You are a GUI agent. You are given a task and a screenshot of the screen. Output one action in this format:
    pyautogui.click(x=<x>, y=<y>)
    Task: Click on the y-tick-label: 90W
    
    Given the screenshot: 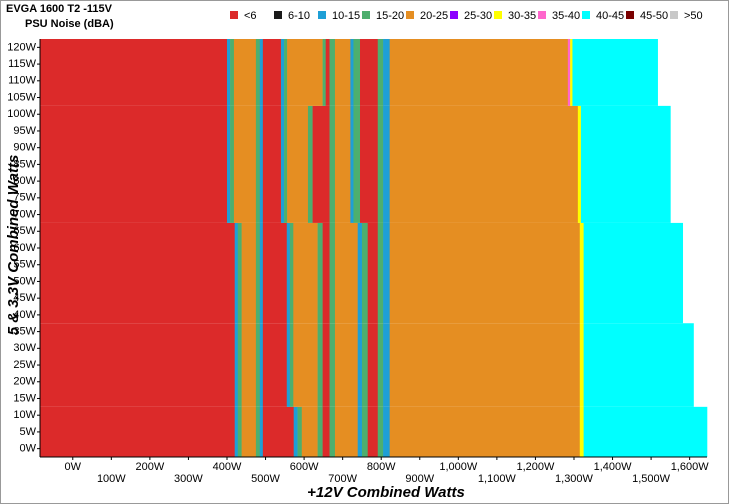 What is the action you would take?
    pyautogui.click(x=24, y=148)
    